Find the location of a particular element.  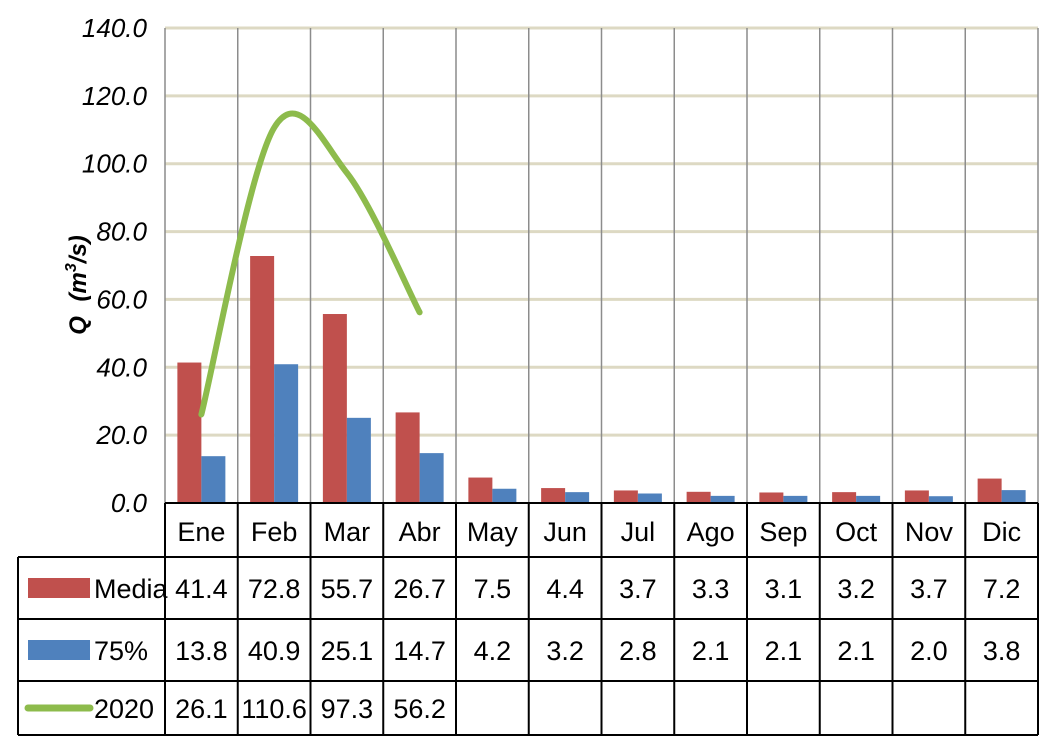

data-label: 26.1 is located at coordinates (201, 709).